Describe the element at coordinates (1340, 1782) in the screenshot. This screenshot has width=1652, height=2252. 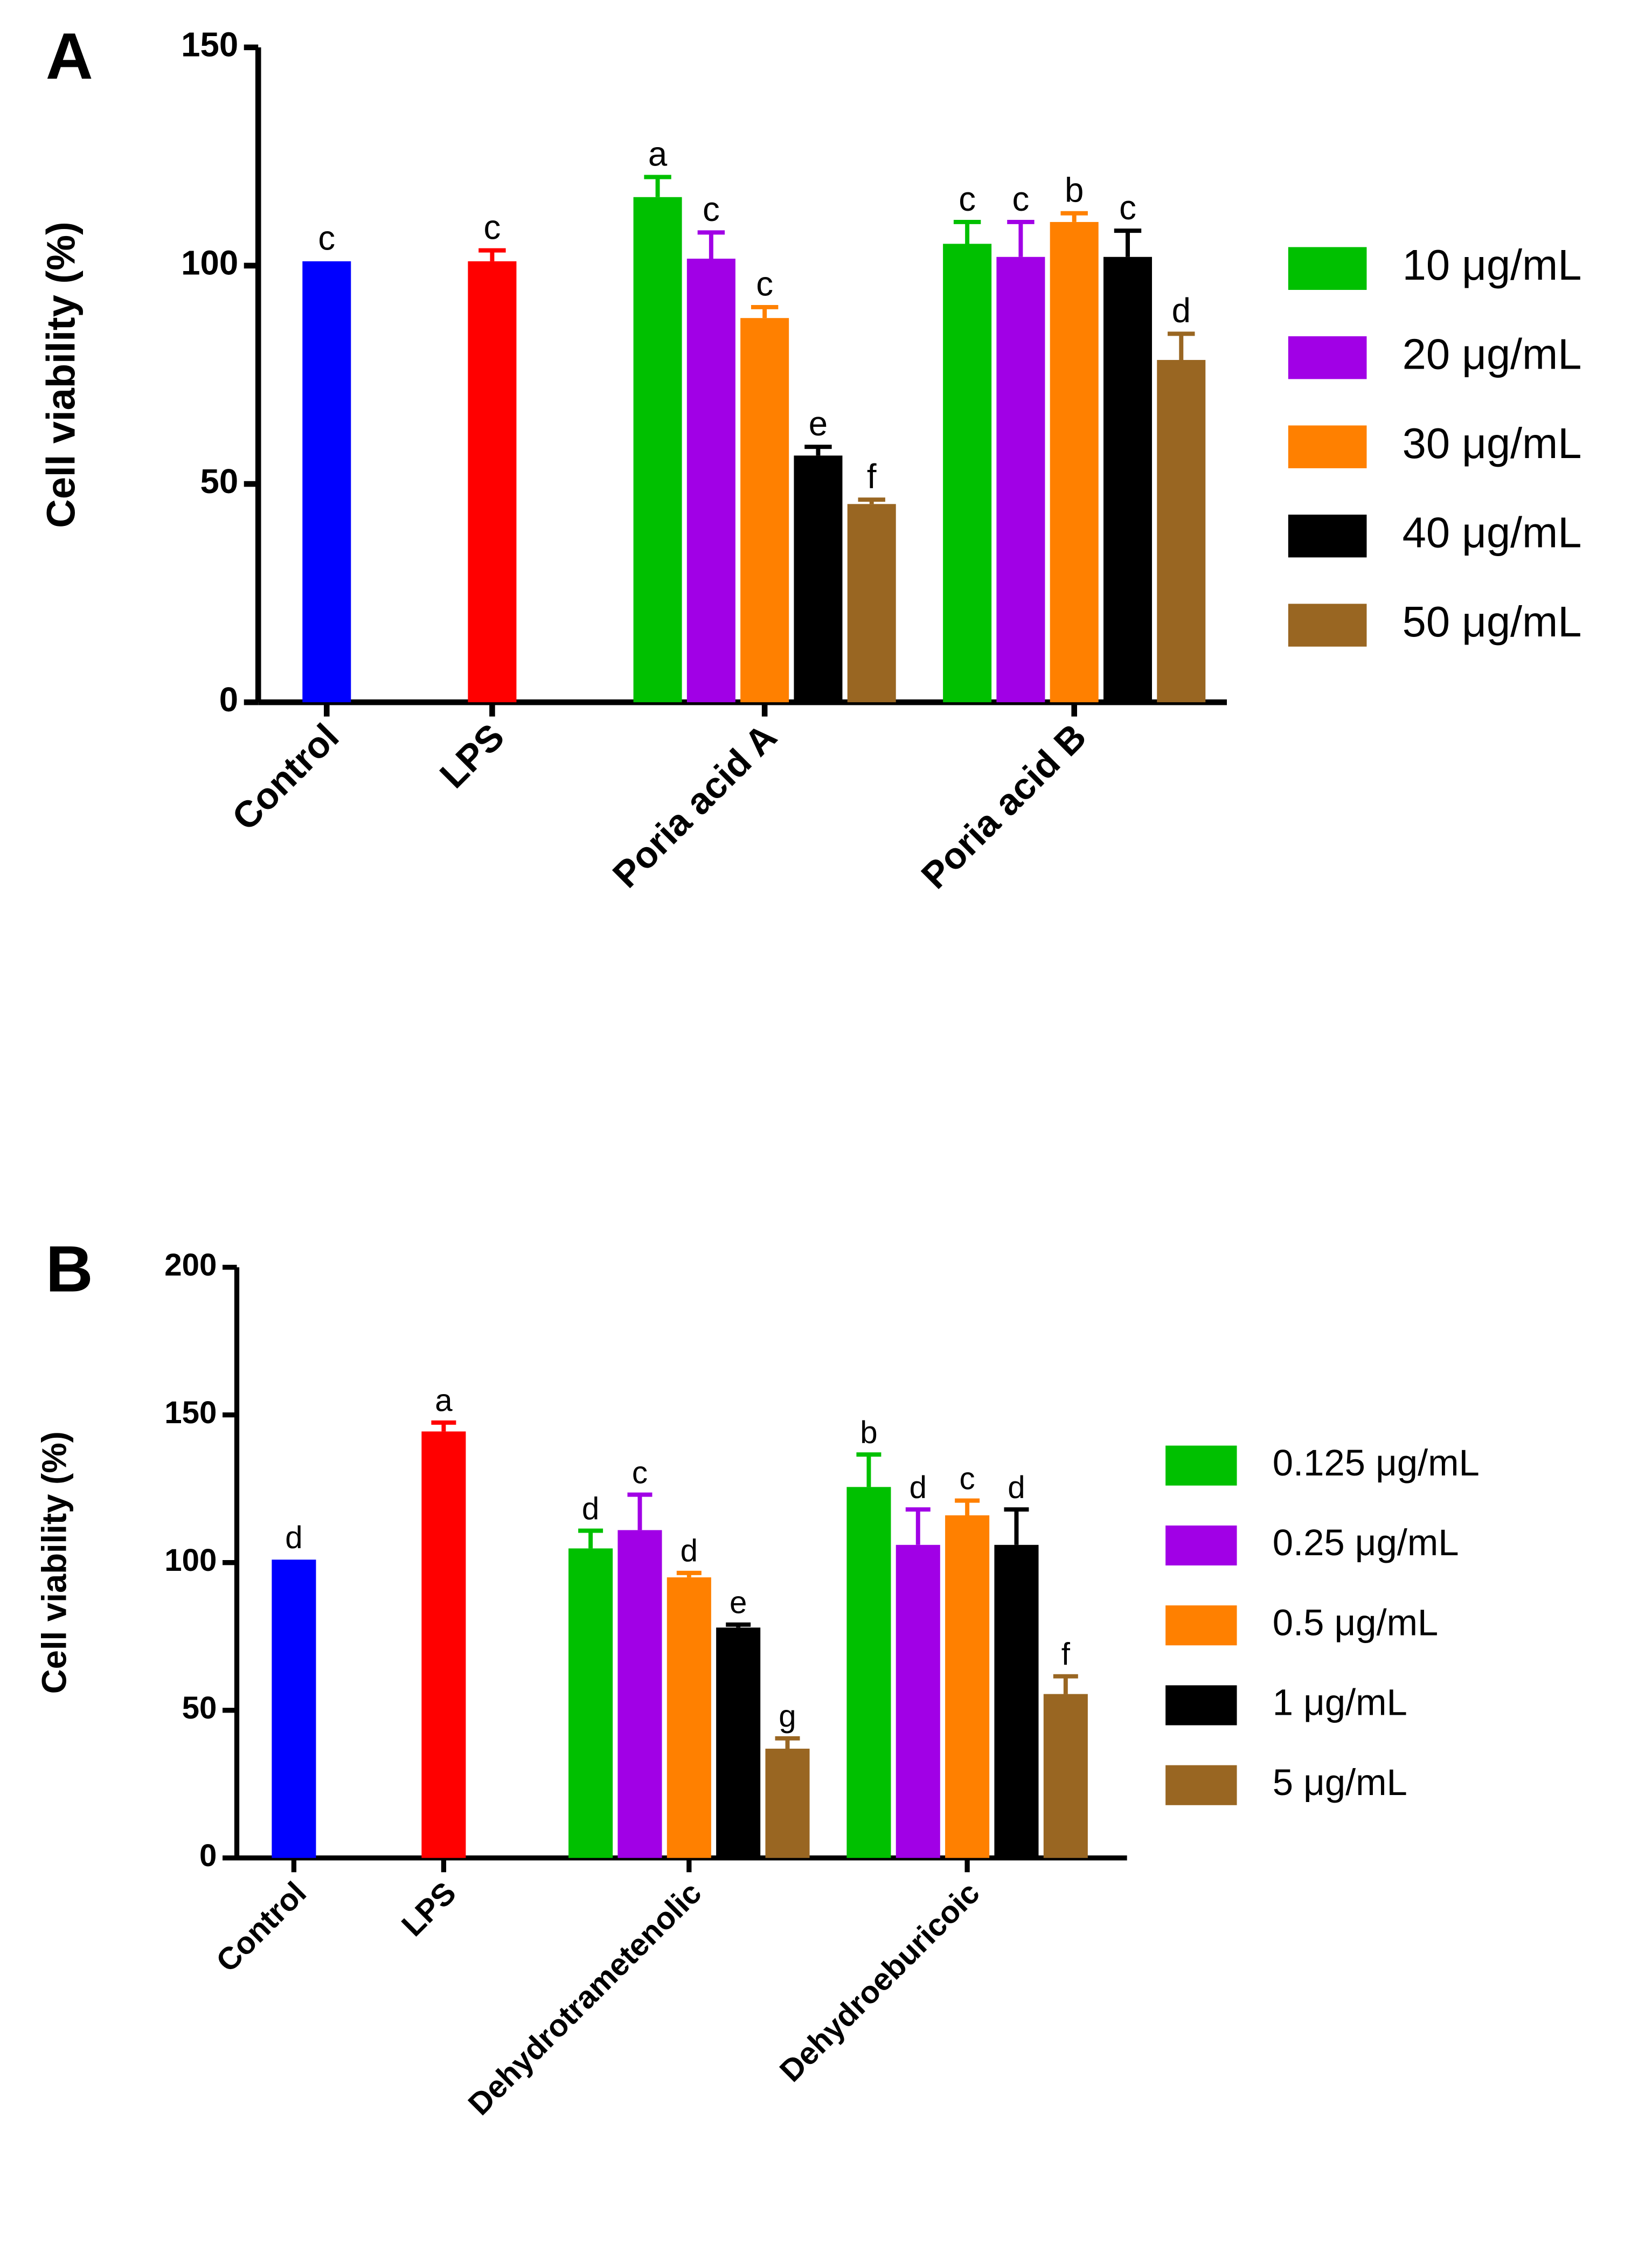
I see `legend-label: 5 μg/mL` at that location.